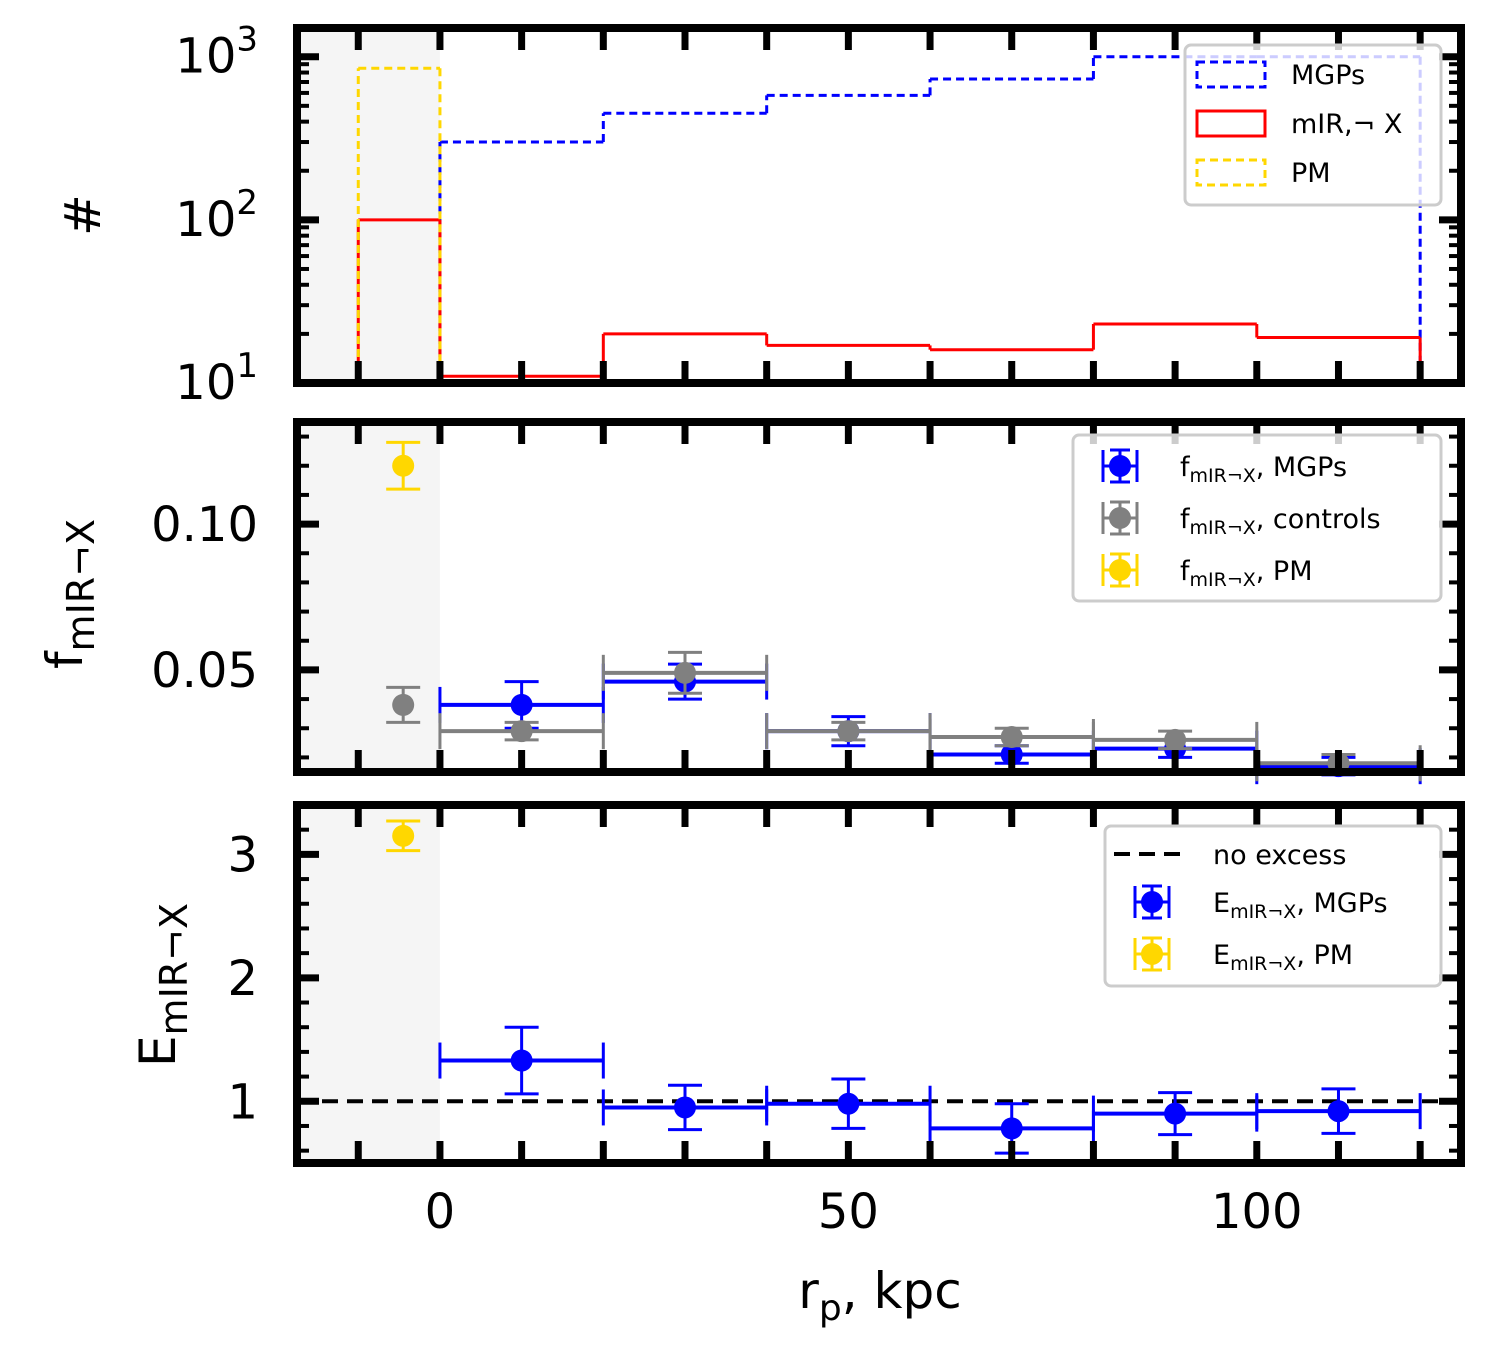 This screenshot has height=1362, width=1489. I want to click on y-tick-label: 10³, so click(216, 52).